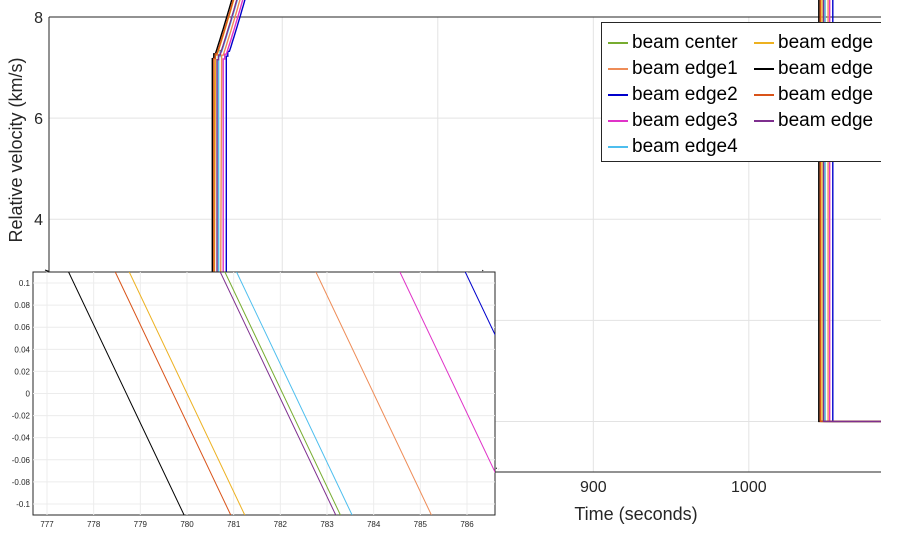 Image resolution: width=901 pixels, height=541 pixels. Describe the element at coordinates (187, 524) in the screenshot. I see `inset-x-tick-label: 780` at that location.